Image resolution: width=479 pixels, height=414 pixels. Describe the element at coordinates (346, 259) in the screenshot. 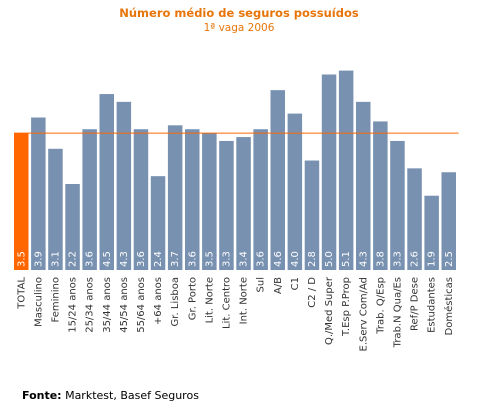

I see `value-label: 5.1` at that location.